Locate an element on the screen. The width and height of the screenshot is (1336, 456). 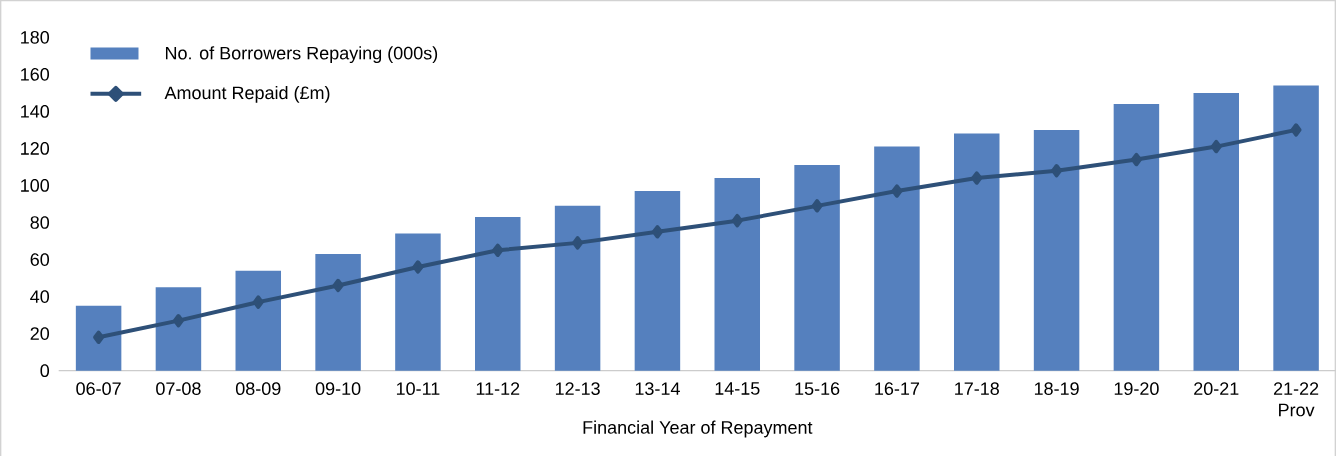
x-tick-label: 09-10 is located at coordinates (338, 388).